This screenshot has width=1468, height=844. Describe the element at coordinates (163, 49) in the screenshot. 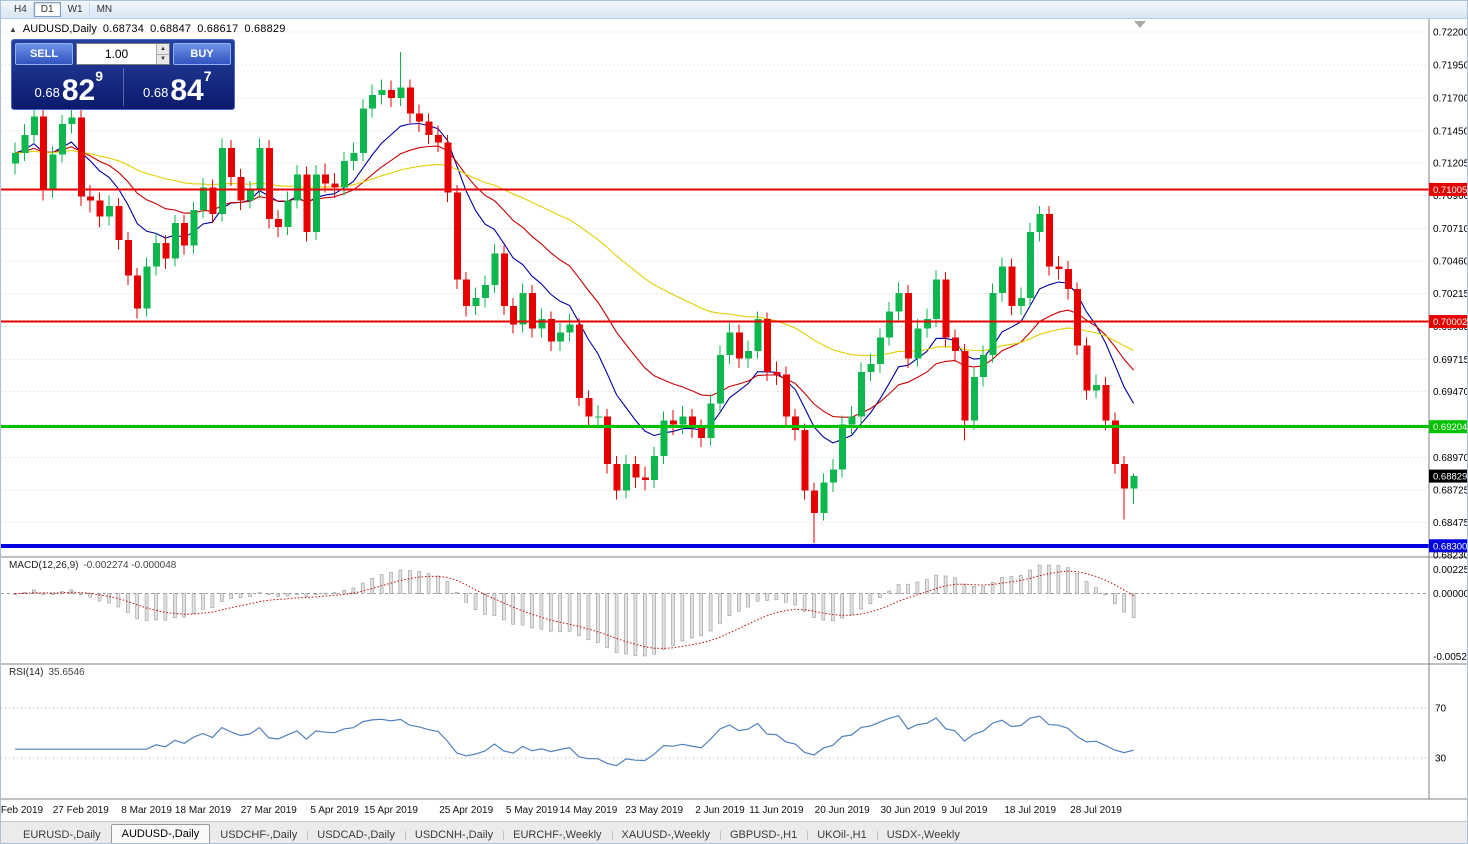

I see `volume-increase-button: ▲` at that location.